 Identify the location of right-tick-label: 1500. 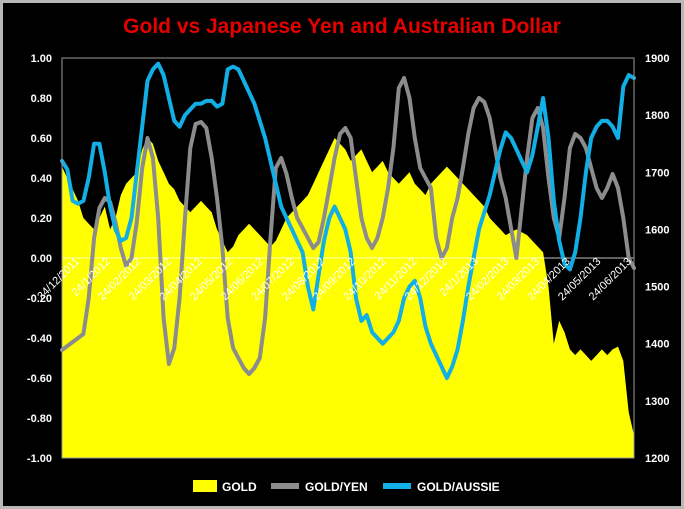
(657, 288).